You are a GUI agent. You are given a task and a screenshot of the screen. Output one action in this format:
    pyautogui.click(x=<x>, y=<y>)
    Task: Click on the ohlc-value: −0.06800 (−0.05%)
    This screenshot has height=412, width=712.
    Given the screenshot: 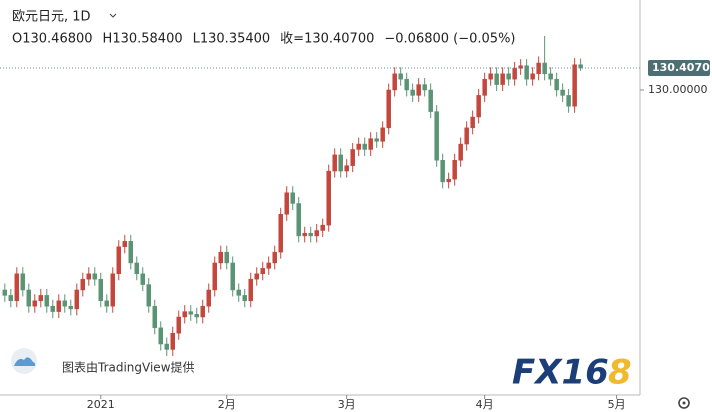 What is the action you would take?
    pyautogui.click(x=449, y=39)
    